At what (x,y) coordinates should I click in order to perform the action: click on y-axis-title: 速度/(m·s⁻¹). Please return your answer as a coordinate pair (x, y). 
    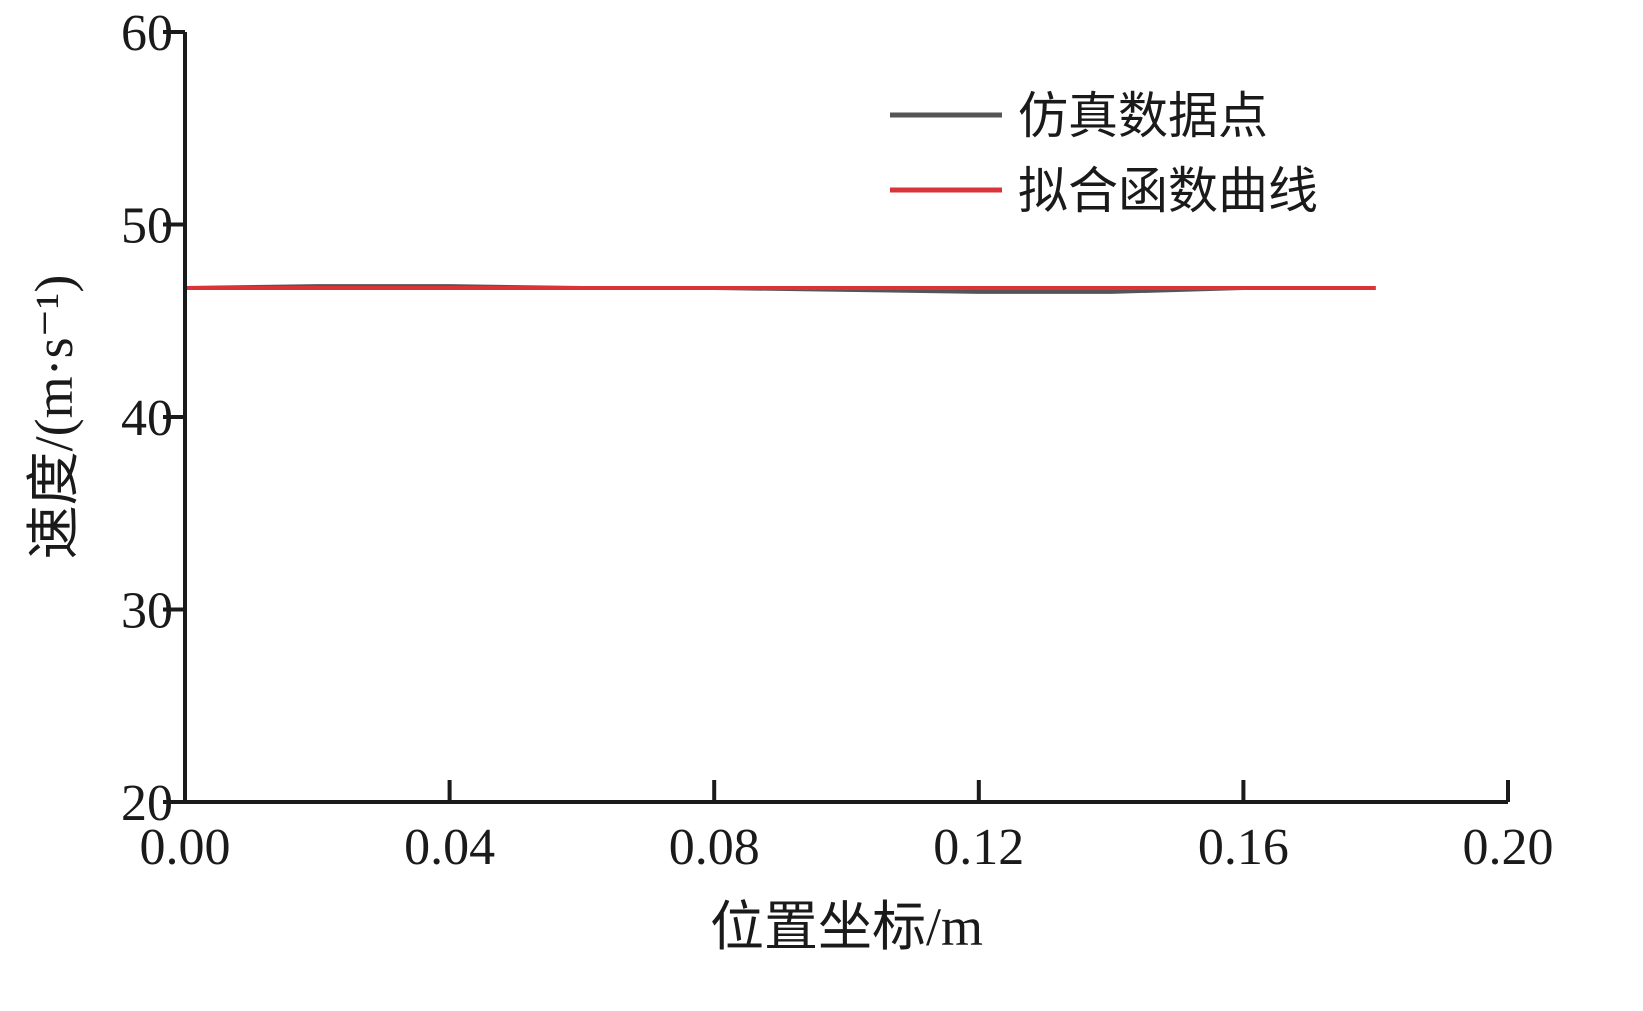
    Looking at the image, I should click on (54, 417).